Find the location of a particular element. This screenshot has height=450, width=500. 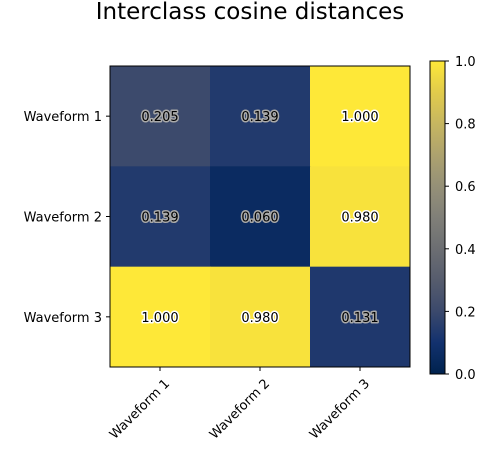

x-axis-ticks: Waveform 1 Waveform 2 Waveform 3 is located at coordinates (240, 404).